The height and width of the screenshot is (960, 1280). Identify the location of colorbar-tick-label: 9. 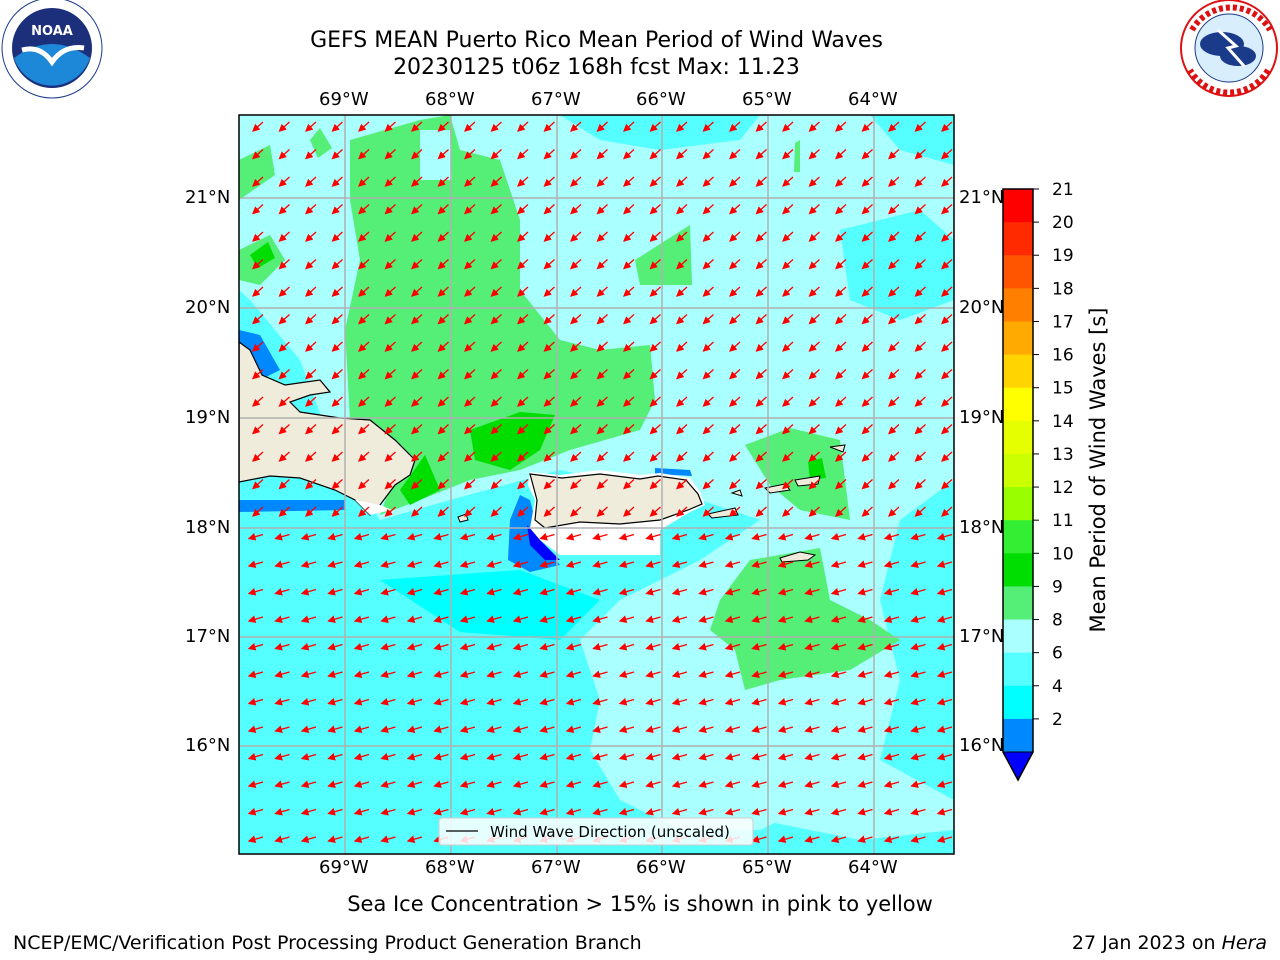
(1057, 587).